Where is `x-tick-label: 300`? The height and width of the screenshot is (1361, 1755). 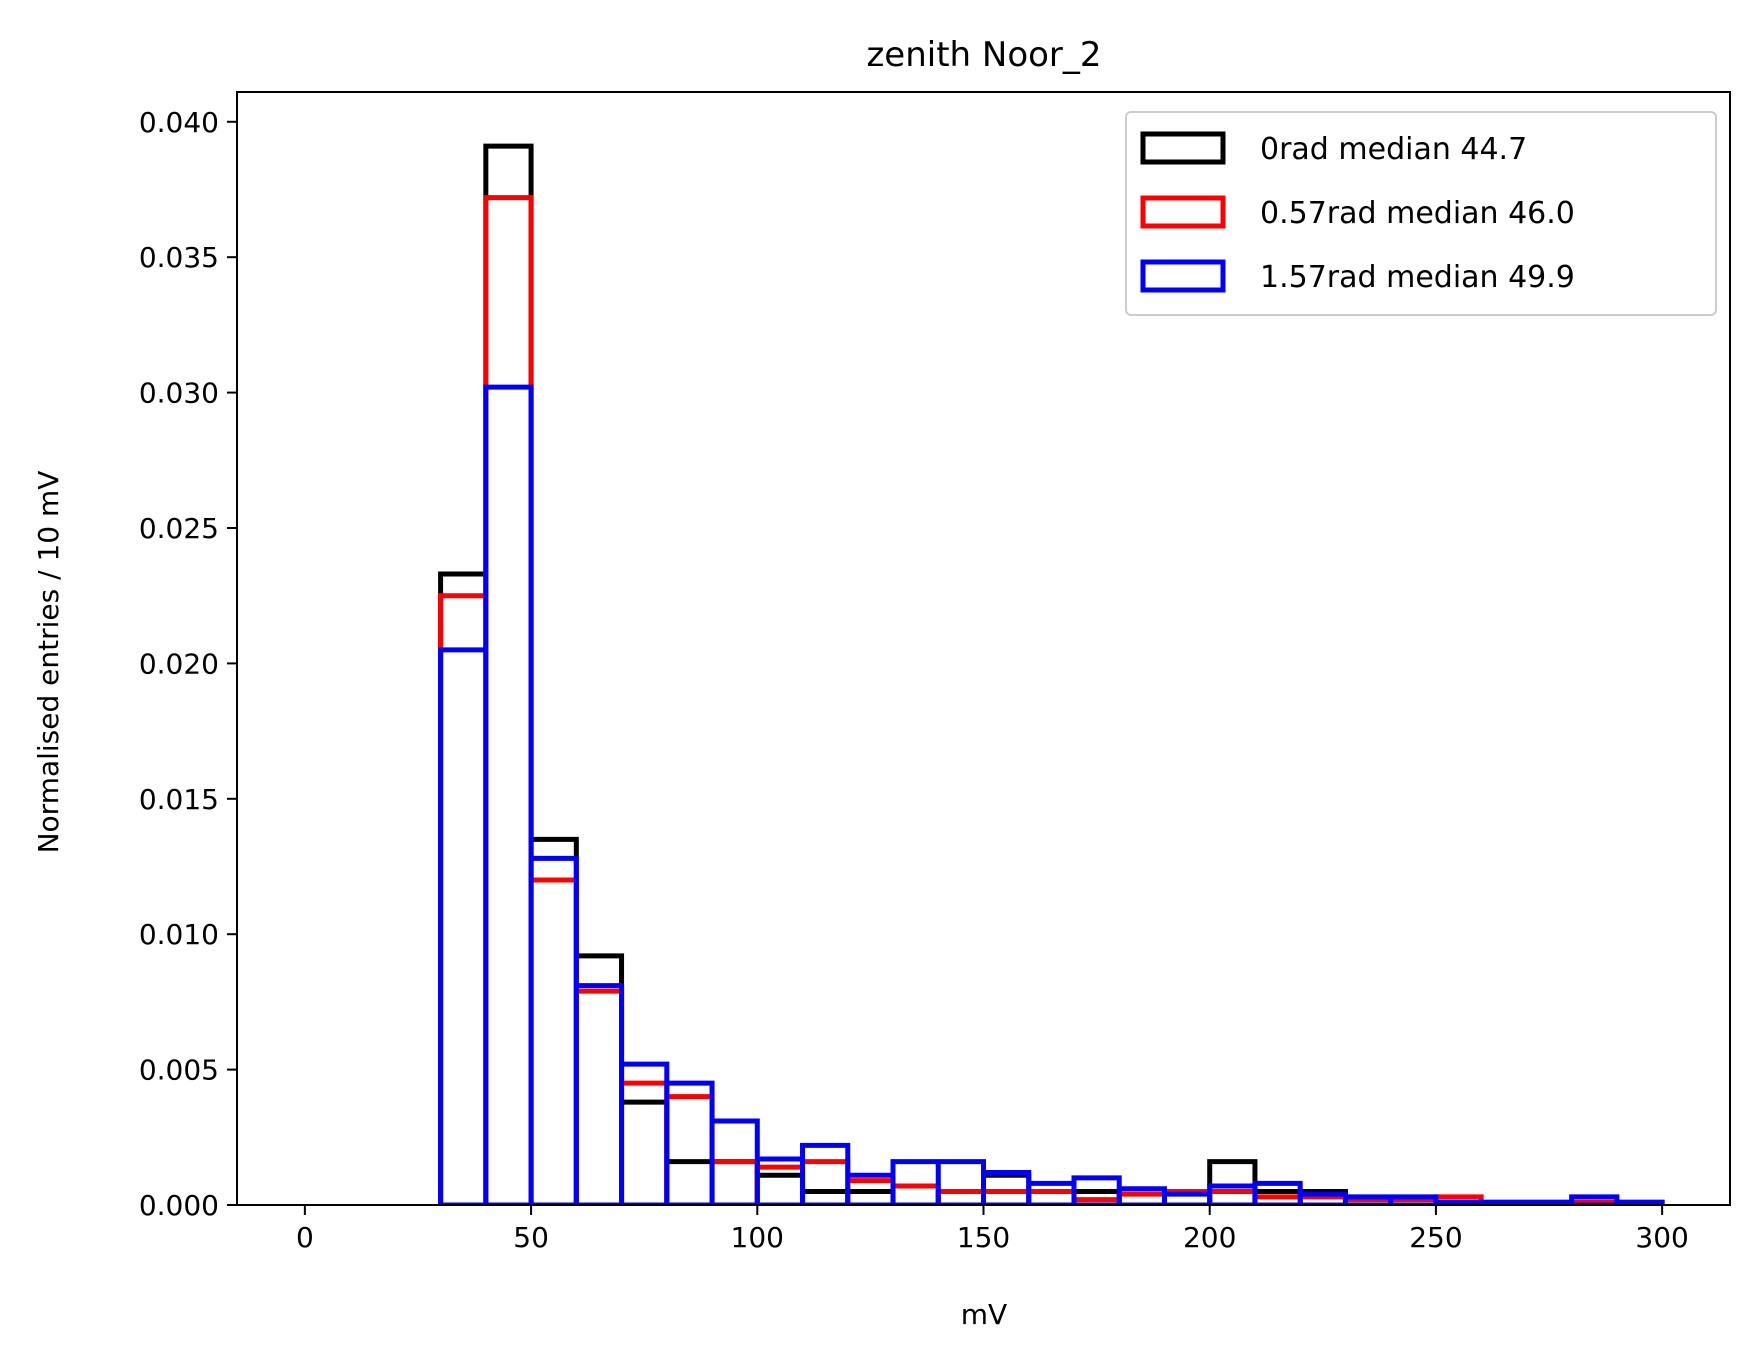 x-tick-label: 300 is located at coordinates (1661, 1237).